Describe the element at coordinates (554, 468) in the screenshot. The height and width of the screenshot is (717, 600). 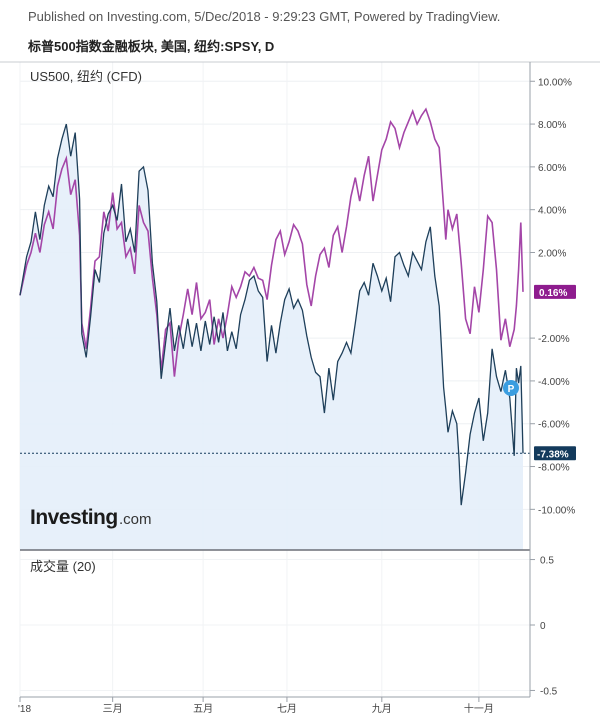
I see `price-tick-label: -8.00%` at that location.